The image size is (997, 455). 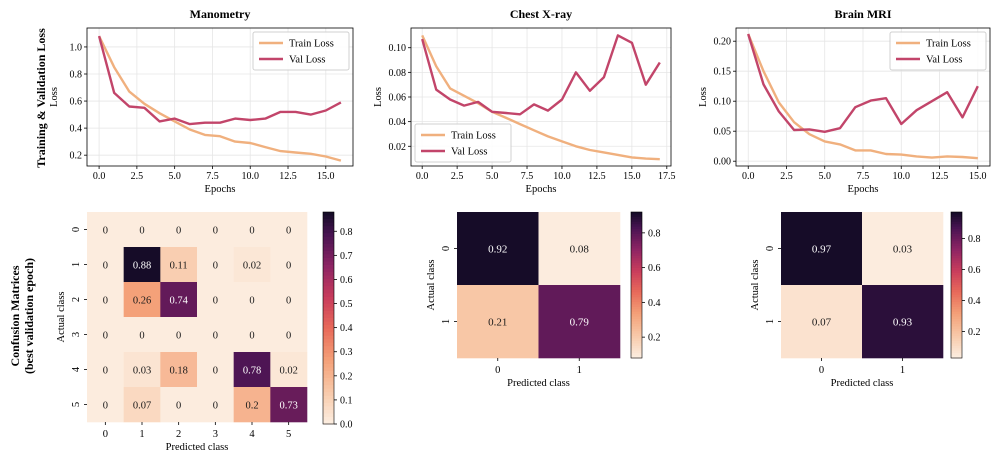 I want to click on x-axis-label: Predicted class, so click(x=862, y=383).